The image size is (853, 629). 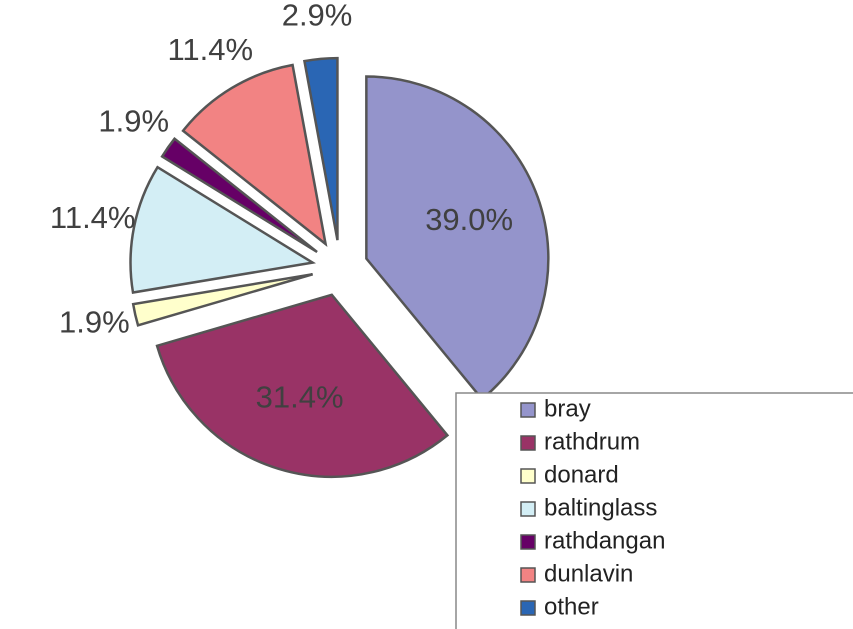 I want to click on data-label: 2.9%, so click(x=317, y=16).